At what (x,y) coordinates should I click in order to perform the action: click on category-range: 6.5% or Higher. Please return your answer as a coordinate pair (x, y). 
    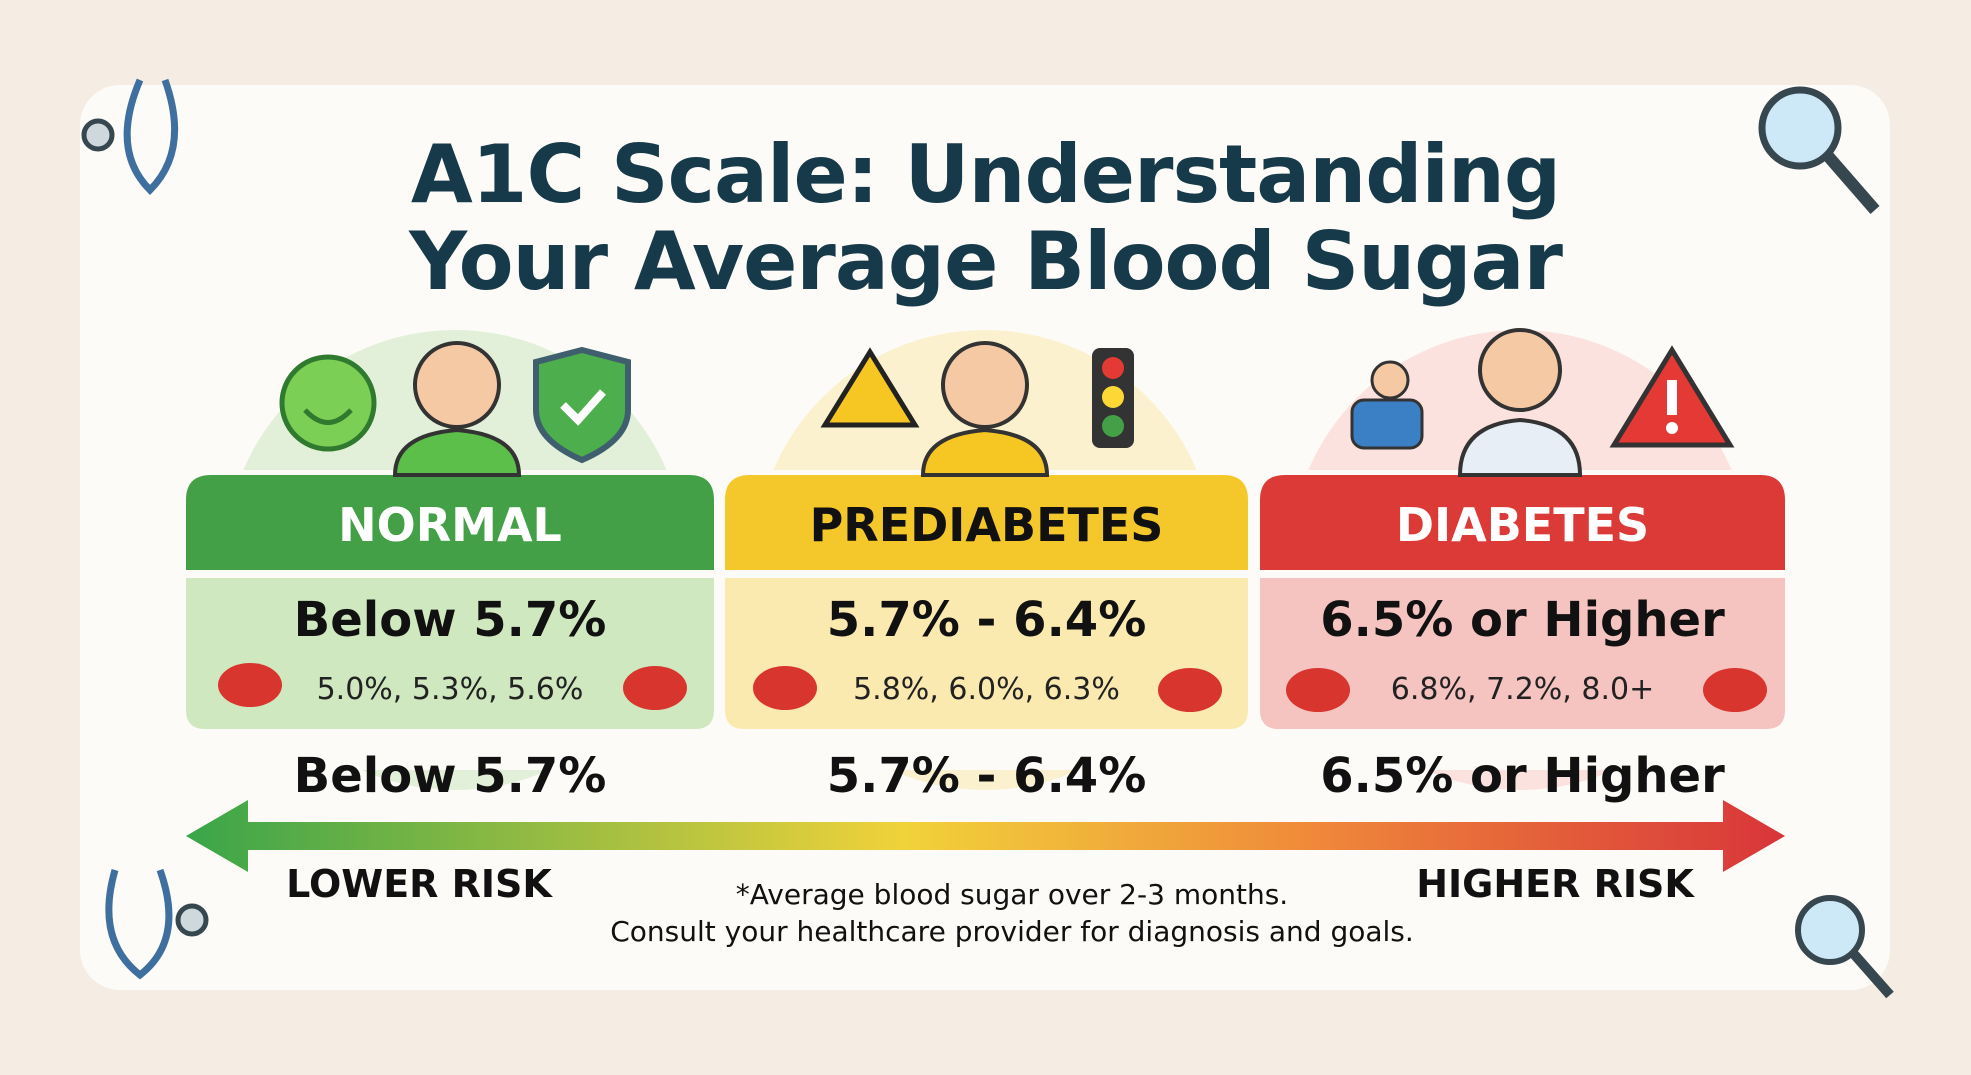
    Looking at the image, I should click on (1522, 620).